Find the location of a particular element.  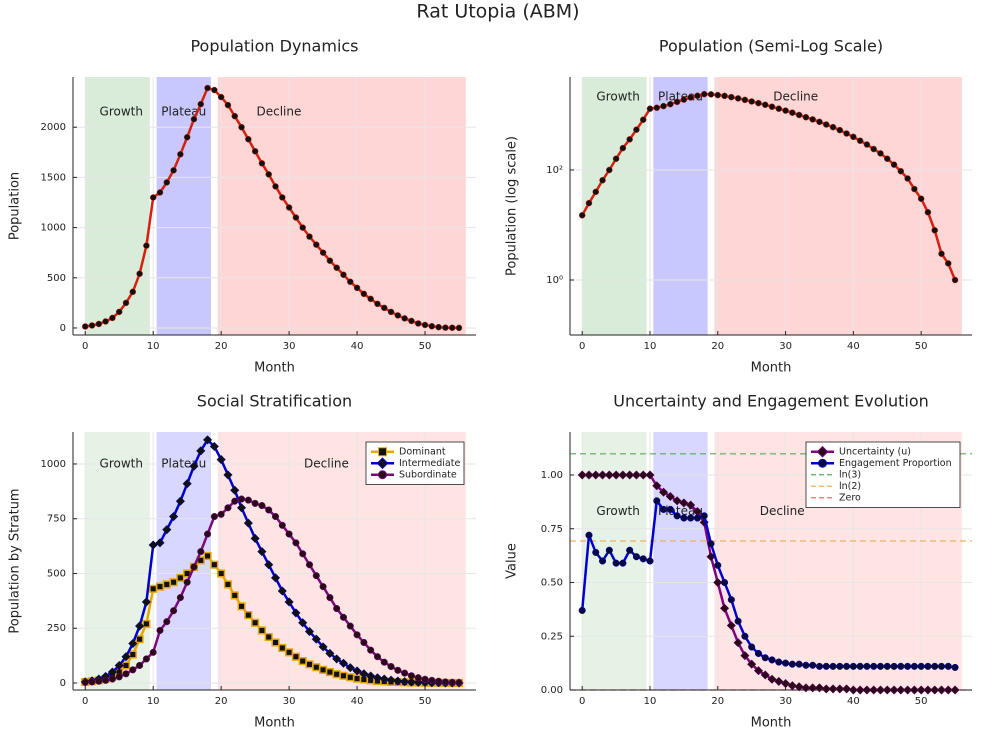

y-tick-label: 1500 is located at coordinates (53, 177).